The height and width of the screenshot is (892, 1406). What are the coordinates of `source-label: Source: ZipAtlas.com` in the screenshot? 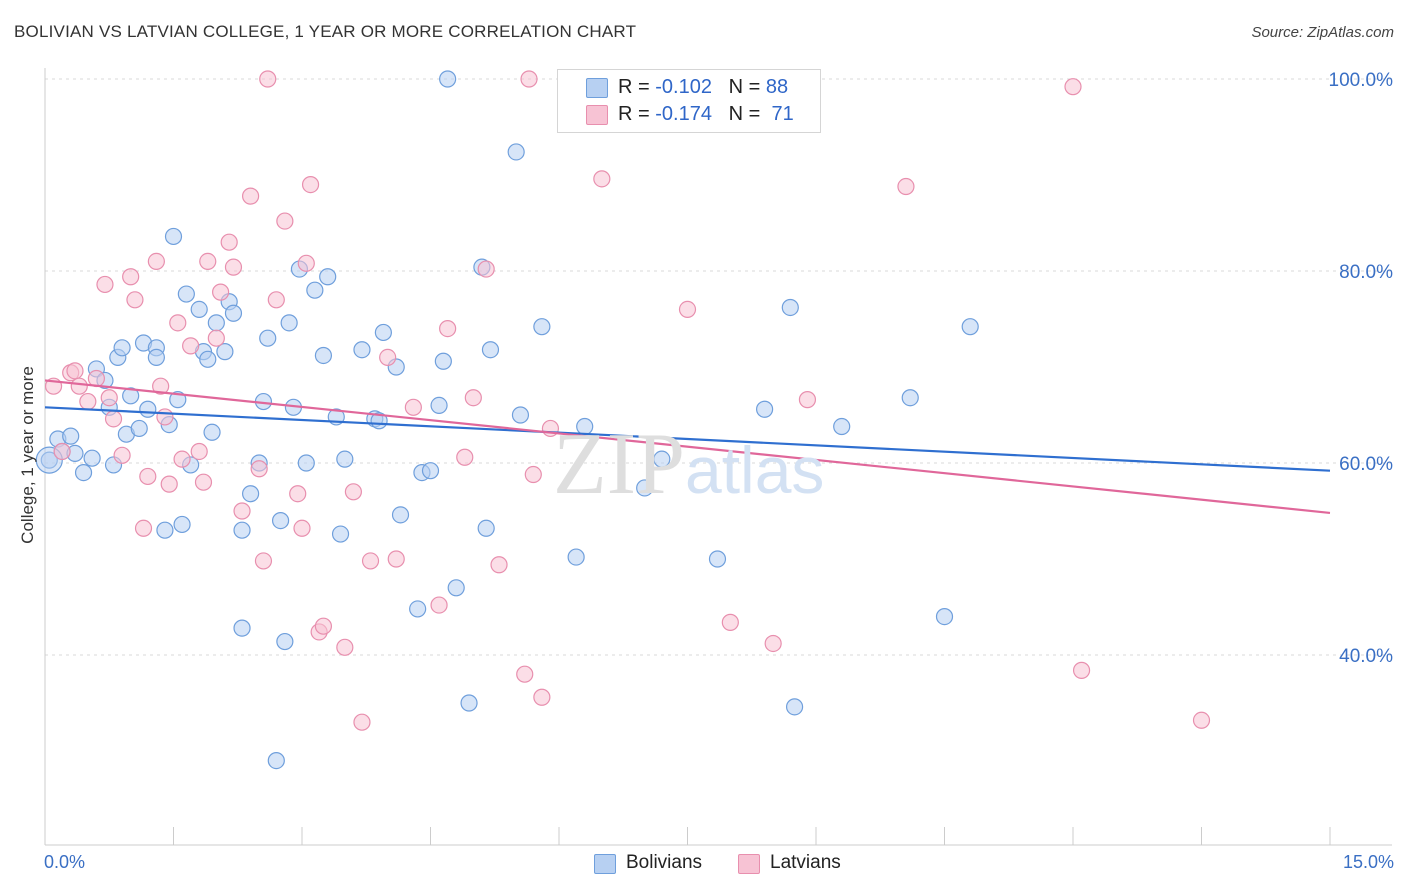 It's located at (1322, 32).